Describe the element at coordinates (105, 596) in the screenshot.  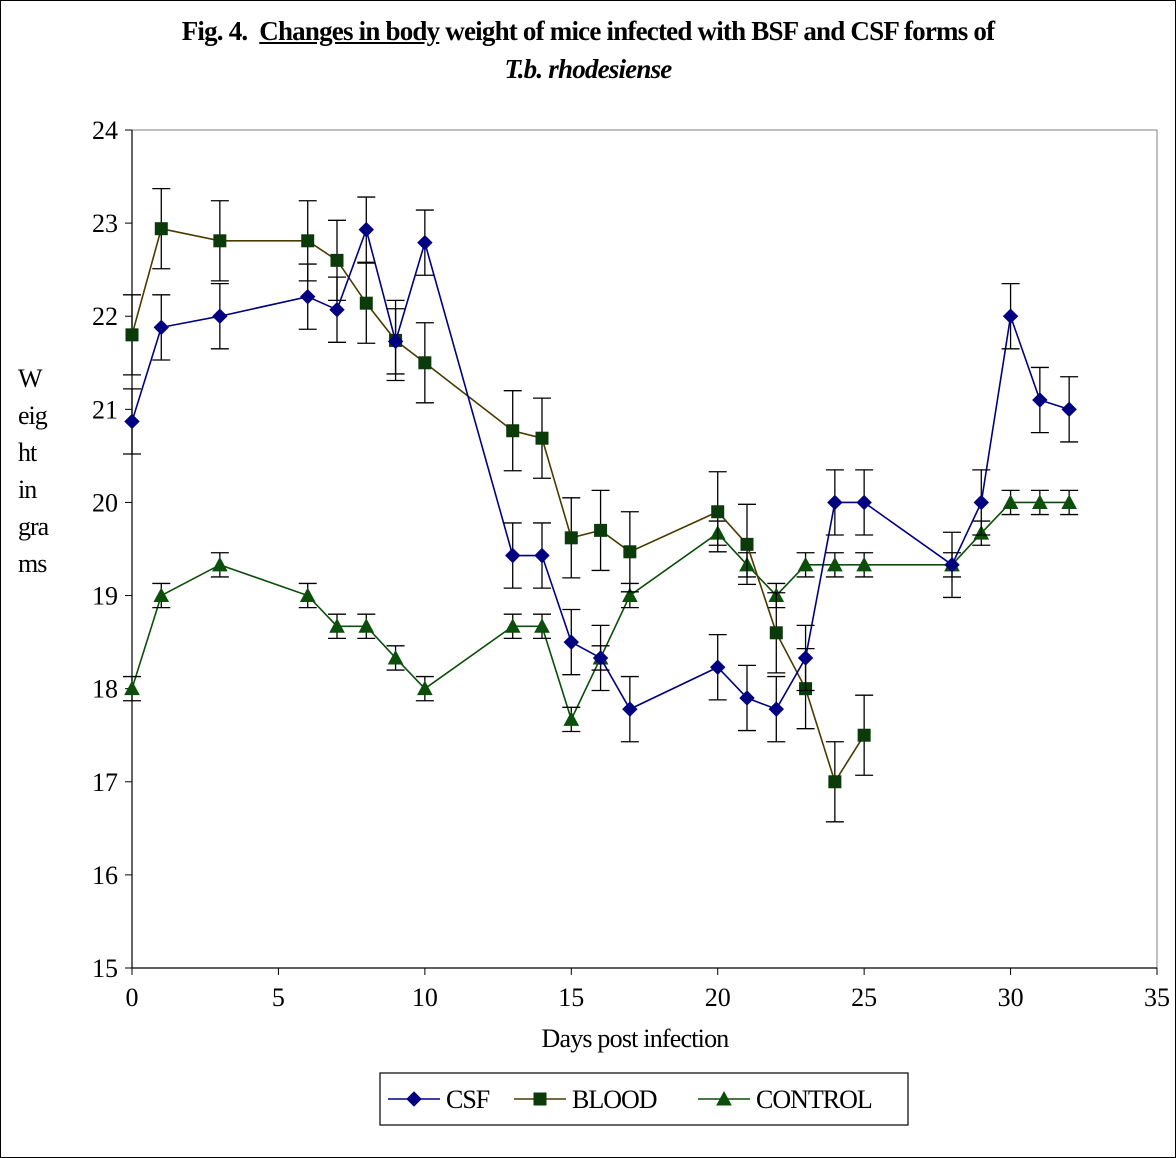
I see `y-tick-label: 19` at that location.